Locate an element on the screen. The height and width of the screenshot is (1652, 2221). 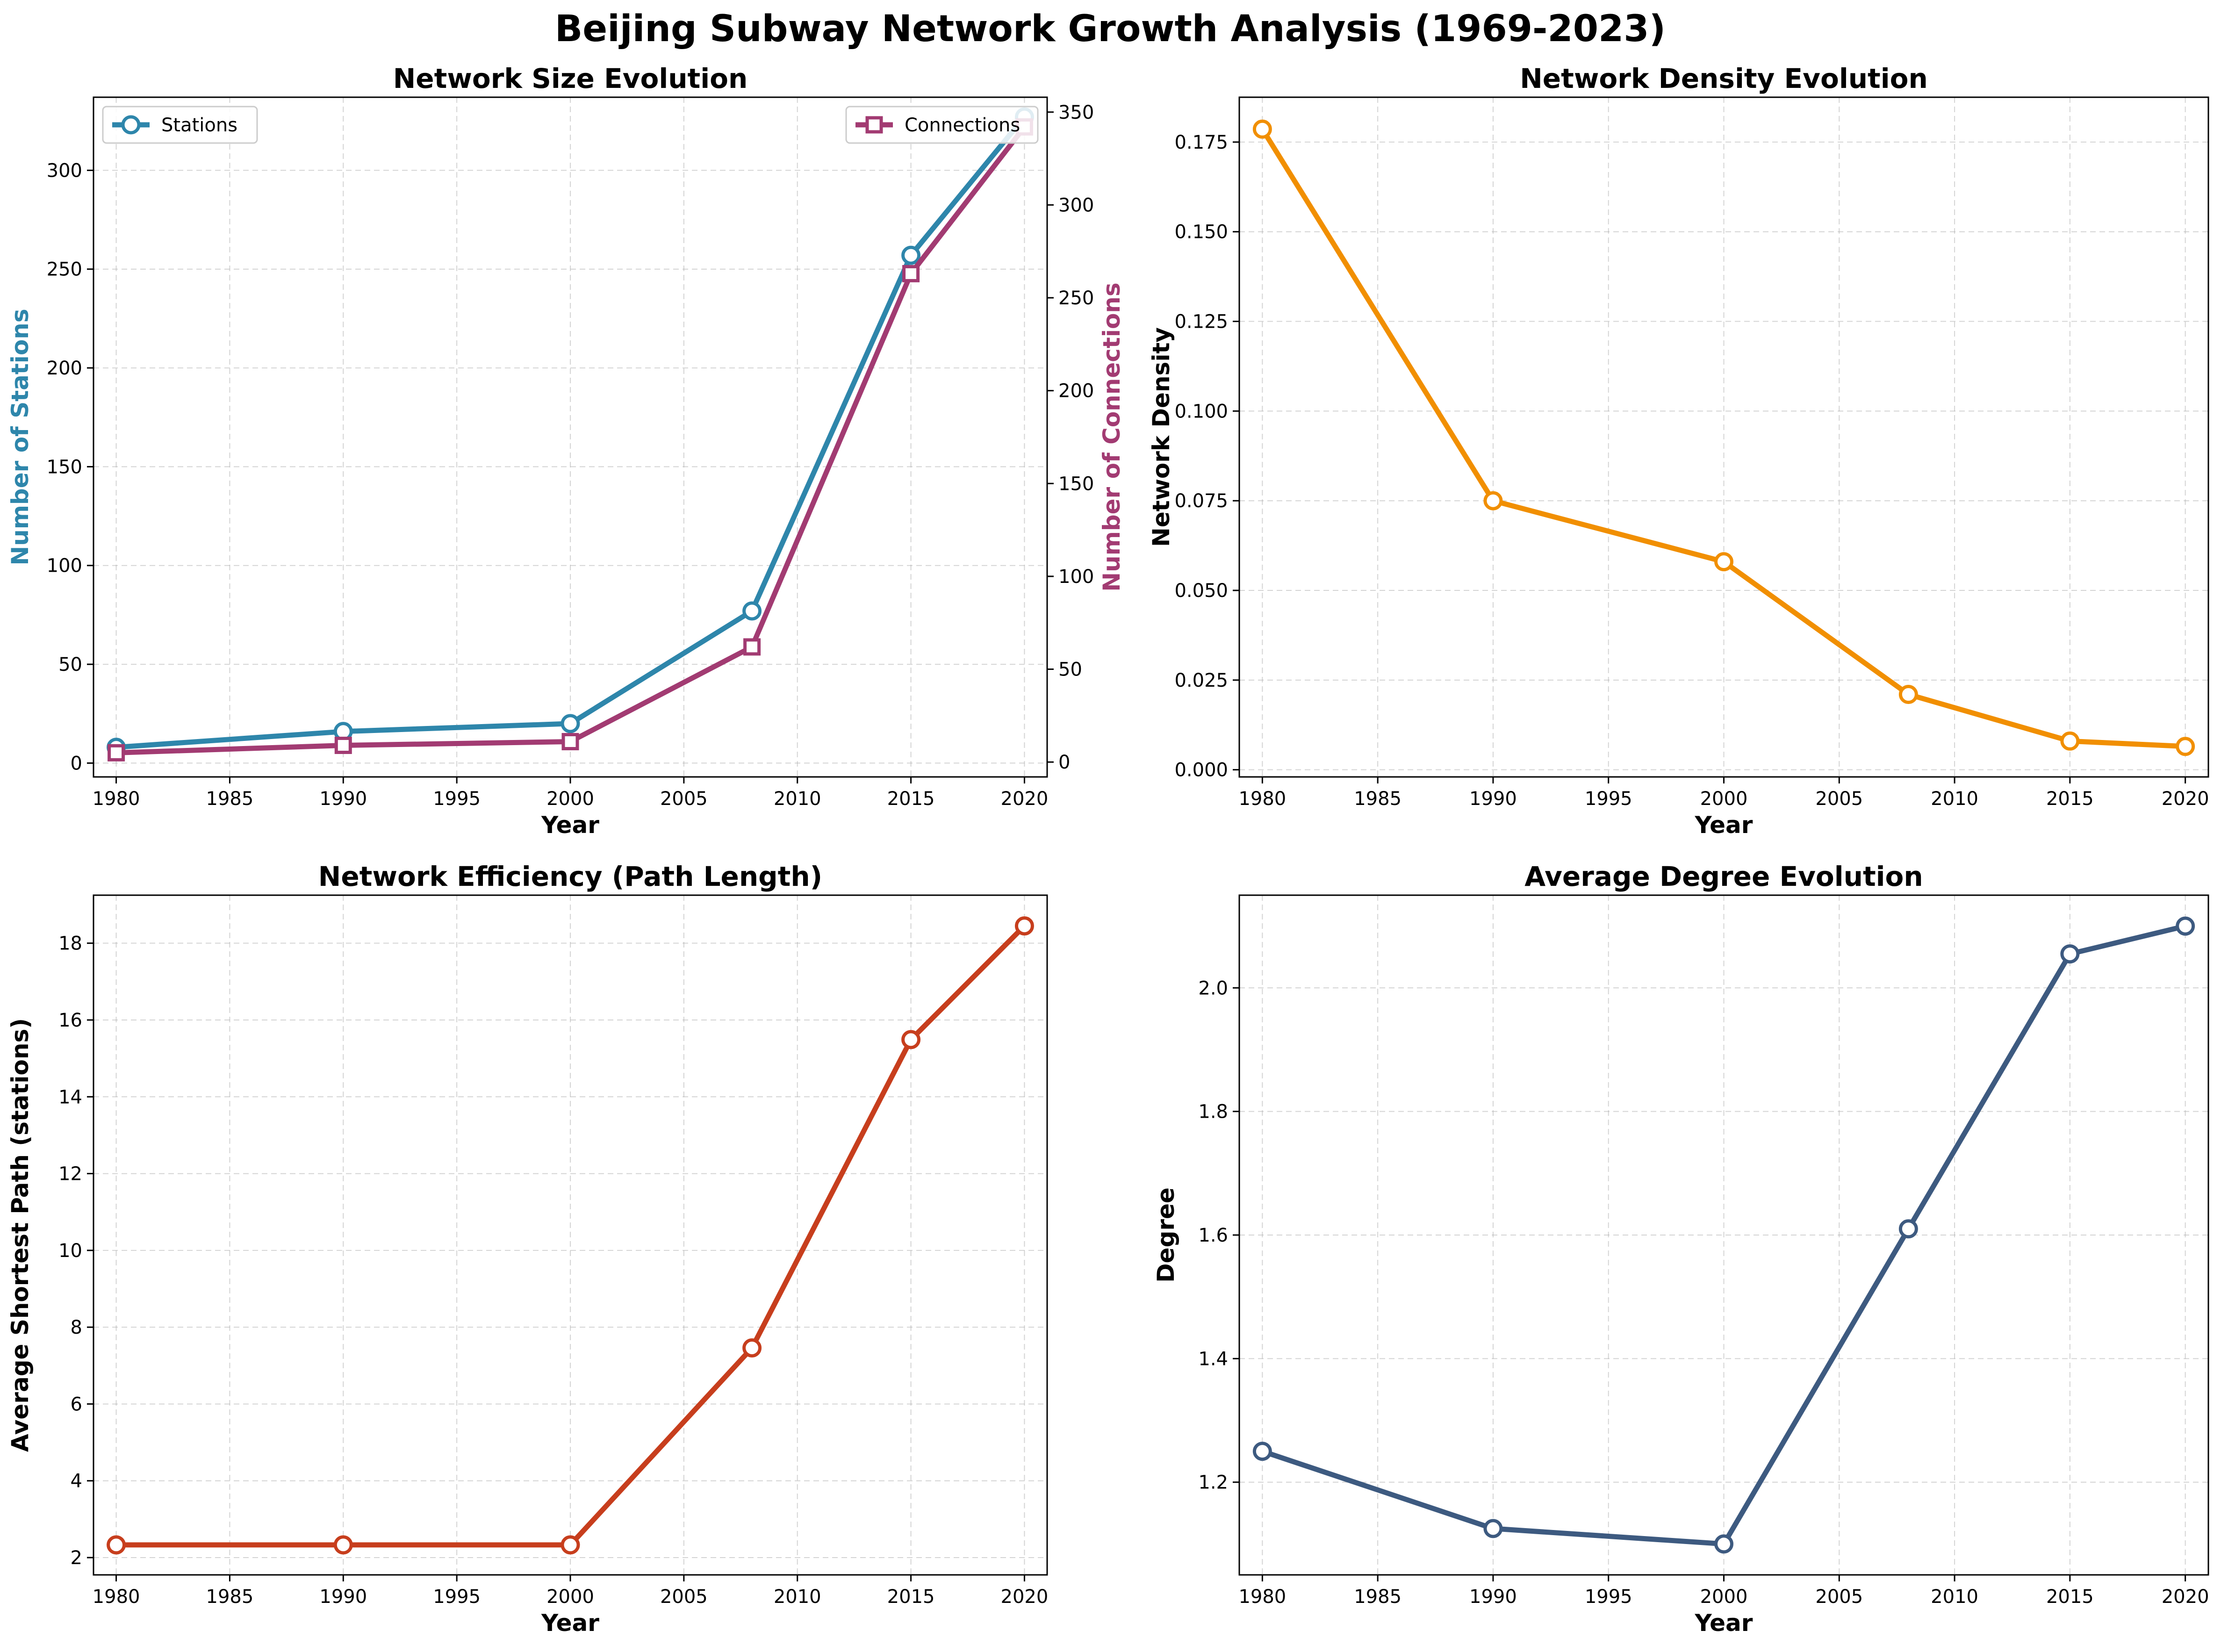
y-axis-label: Average Shortest Path (stations) is located at coordinates (20, 1235).